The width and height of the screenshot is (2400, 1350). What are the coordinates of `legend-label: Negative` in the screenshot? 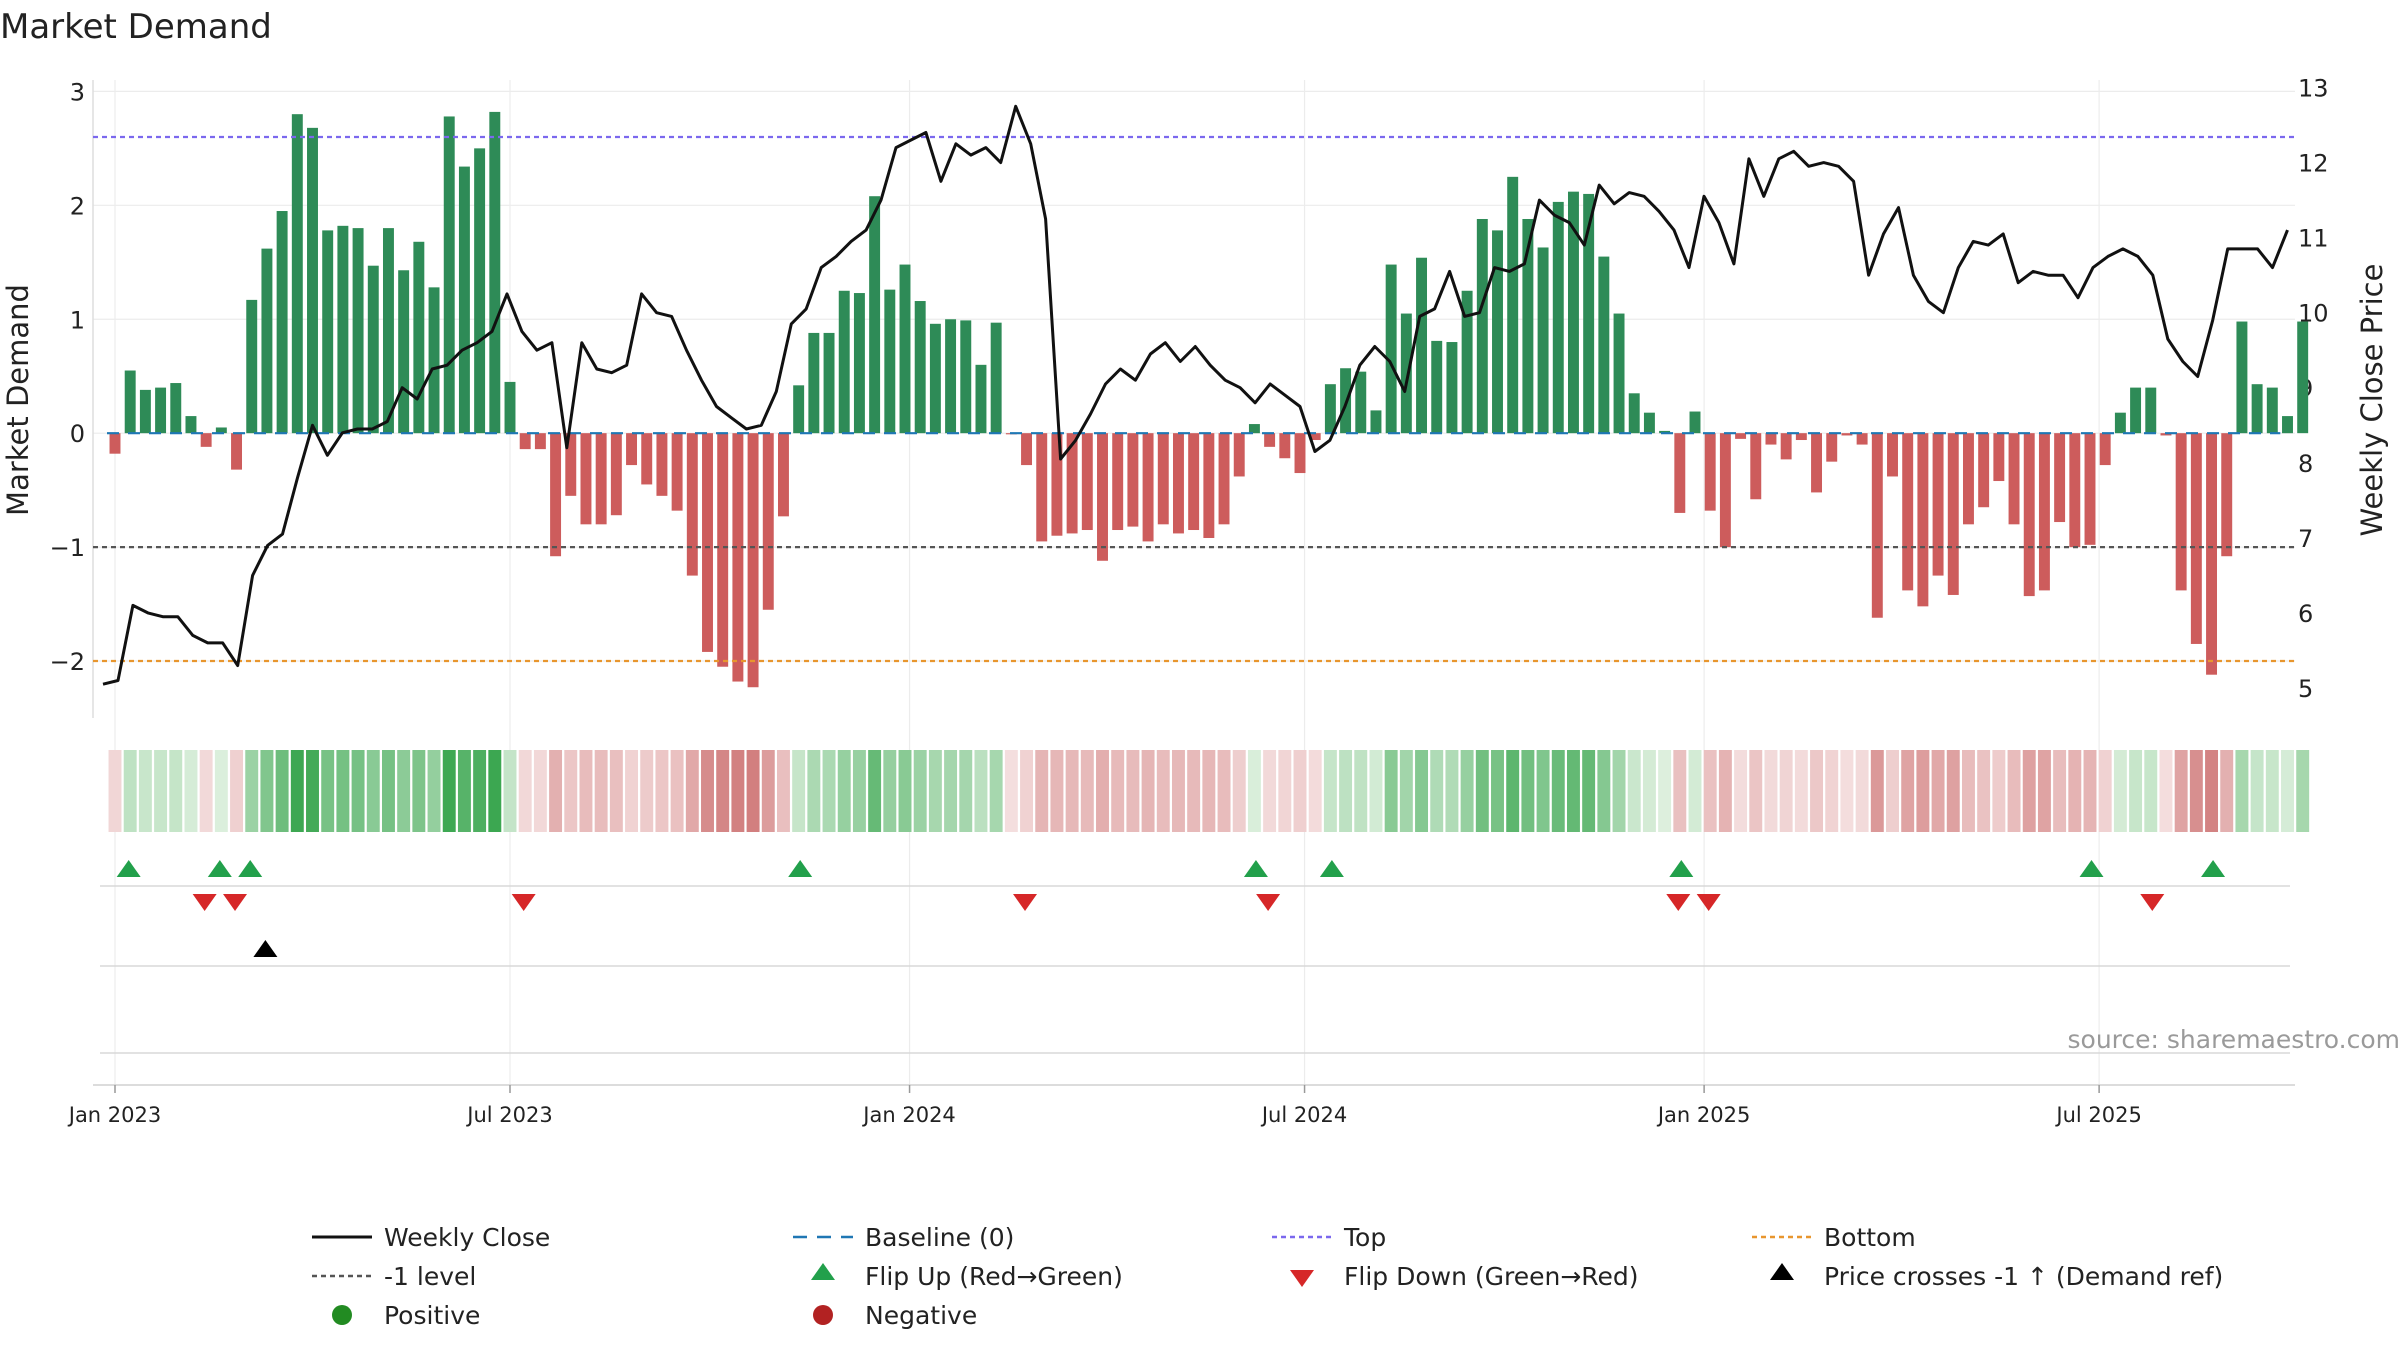 It's located at (921, 1315).